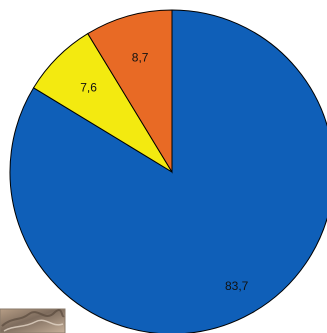 Image resolution: width=327 pixels, height=333 pixels. What do you see at coordinates (140, 58) in the screenshot?
I see `pie-data-label-2: 8,7` at bounding box center [140, 58].